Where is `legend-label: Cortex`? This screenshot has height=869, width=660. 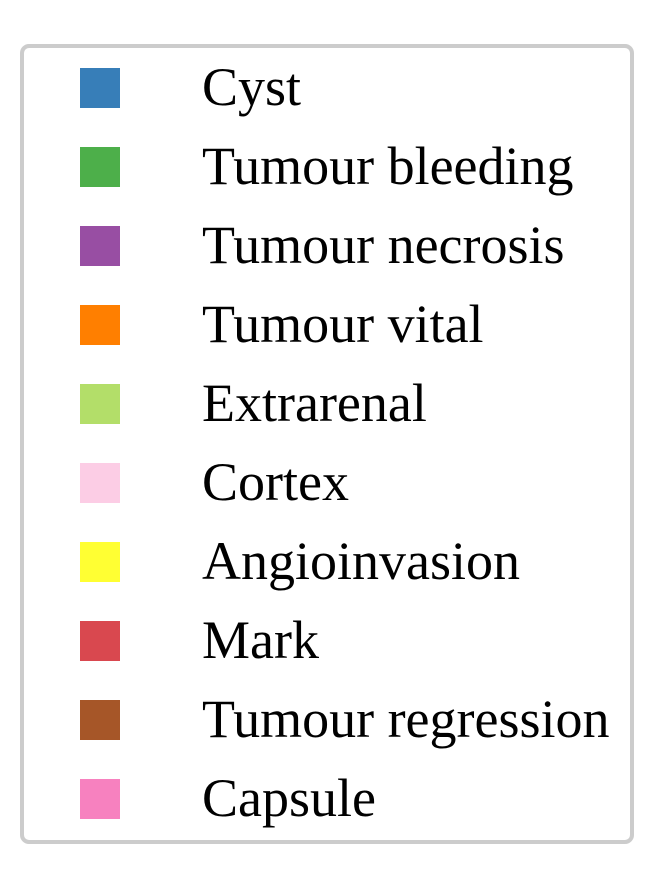
legend-label: Cortex is located at coordinates (275, 482).